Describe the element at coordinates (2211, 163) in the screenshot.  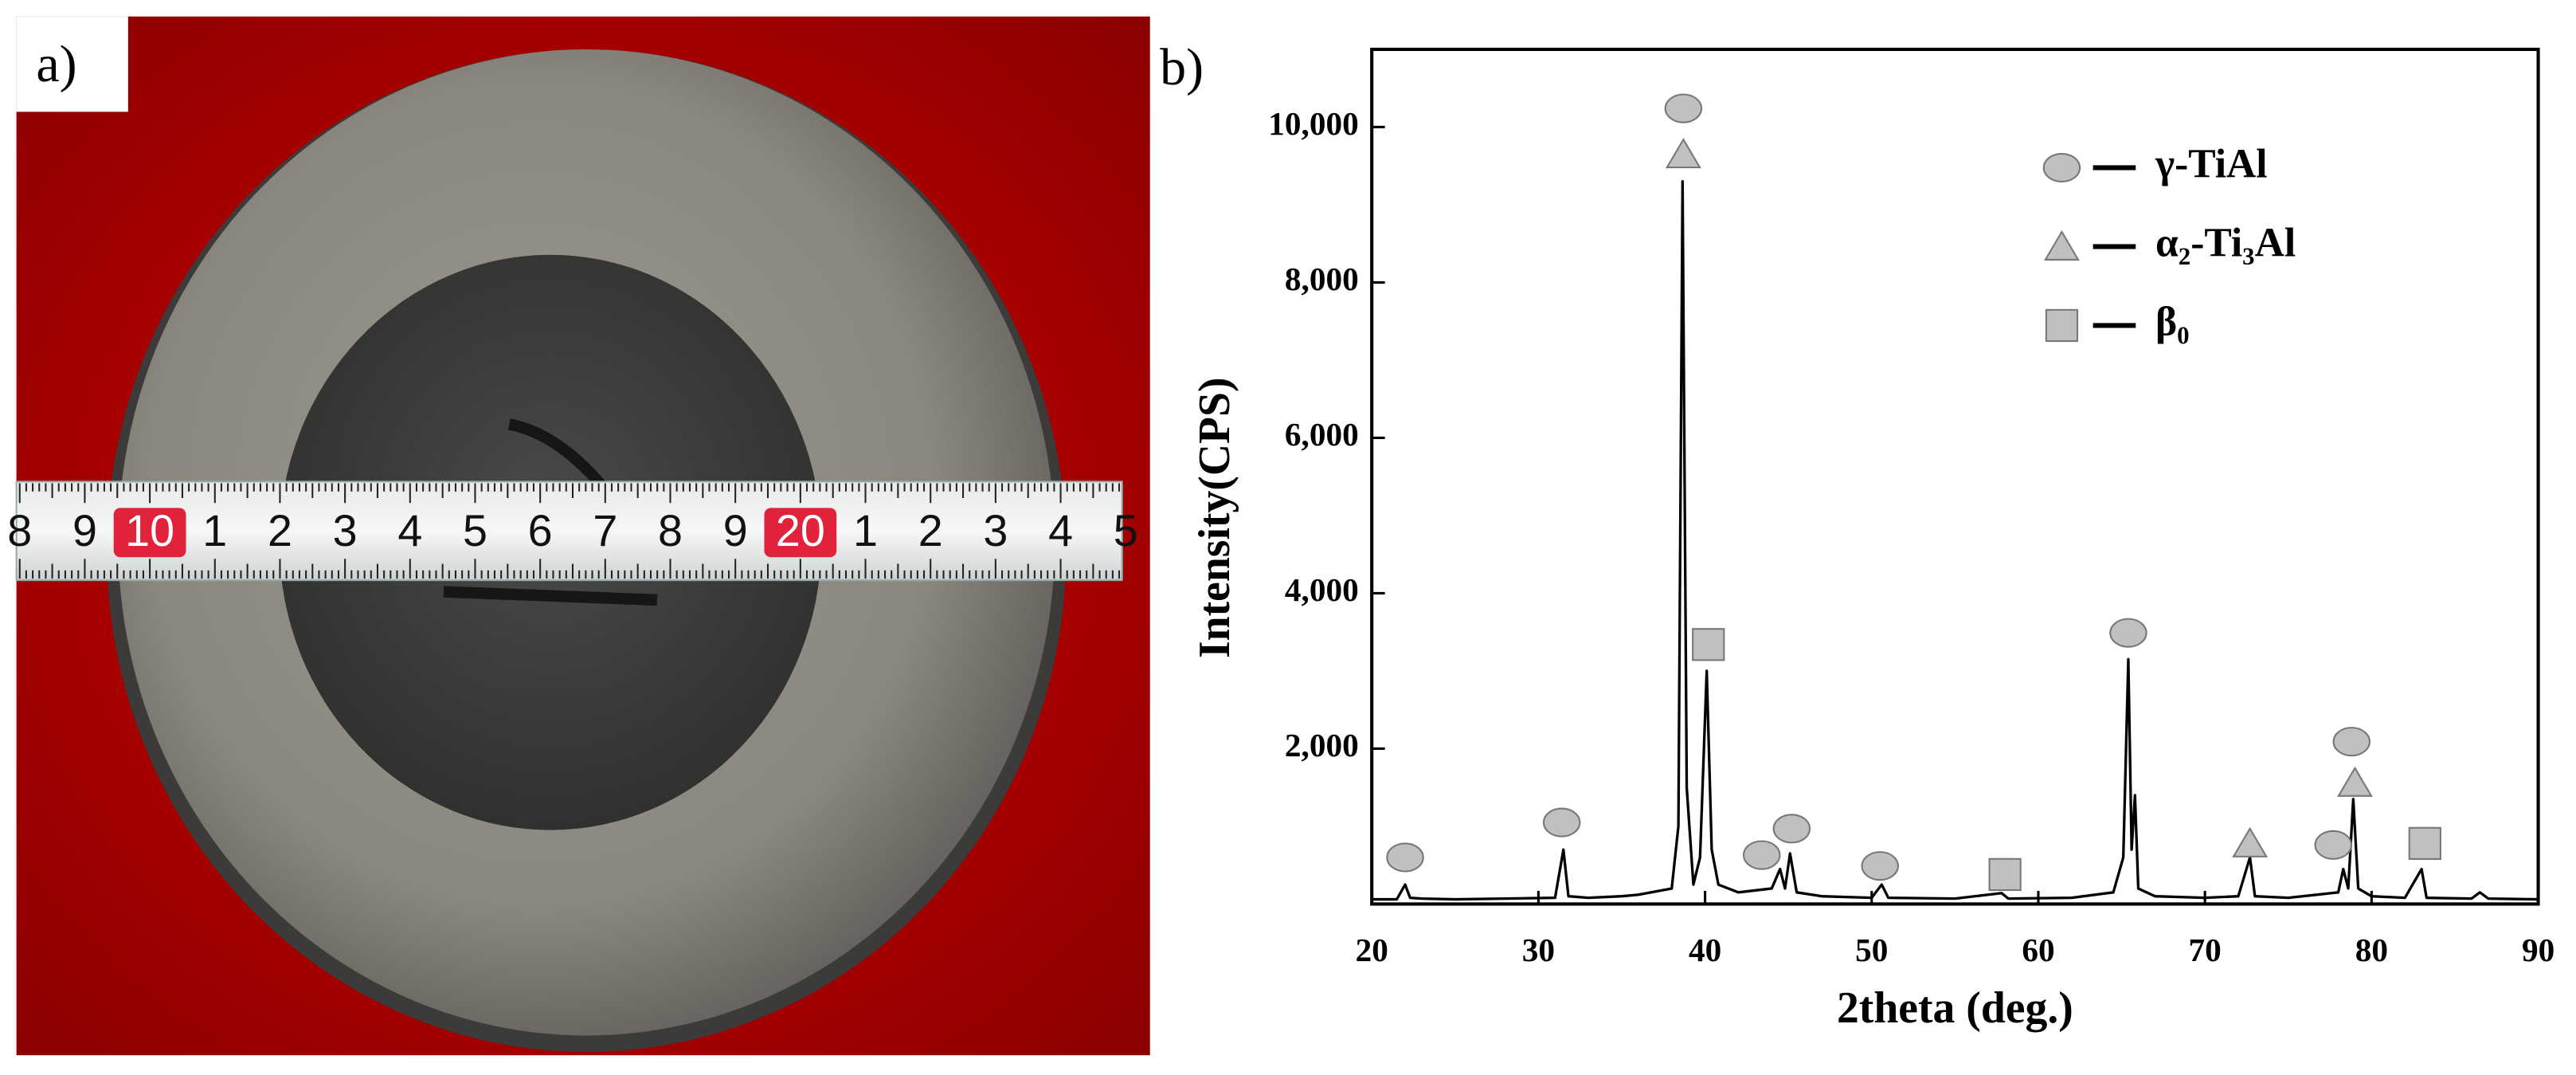
I see `legend-label: γ-TiAl` at that location.